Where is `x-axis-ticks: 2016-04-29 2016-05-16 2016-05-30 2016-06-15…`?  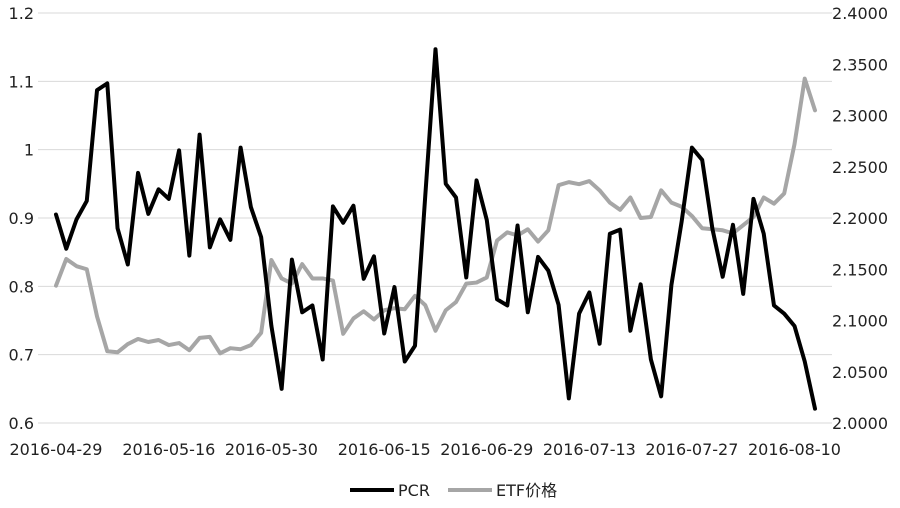 x-axis-ticks: 2016-04-29 2016-05-16 2016-05-30 2016-06-15… is located at coordinates (425, 449).